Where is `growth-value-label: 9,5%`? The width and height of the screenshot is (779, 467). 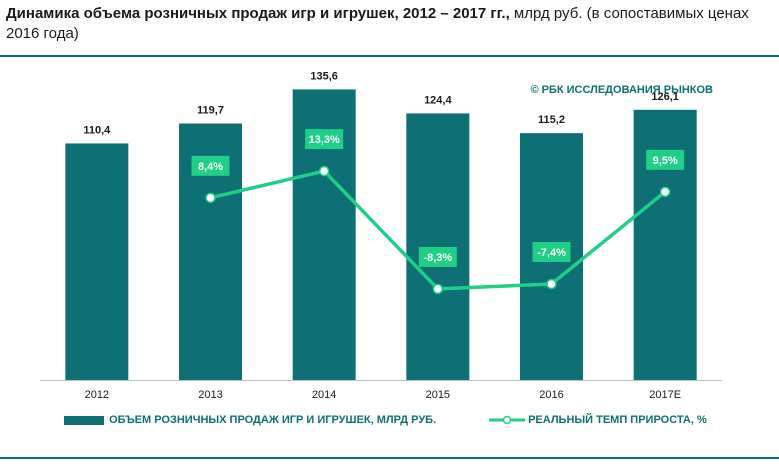
growth-value-label: 9,5% is located at coordinates (665, 161).